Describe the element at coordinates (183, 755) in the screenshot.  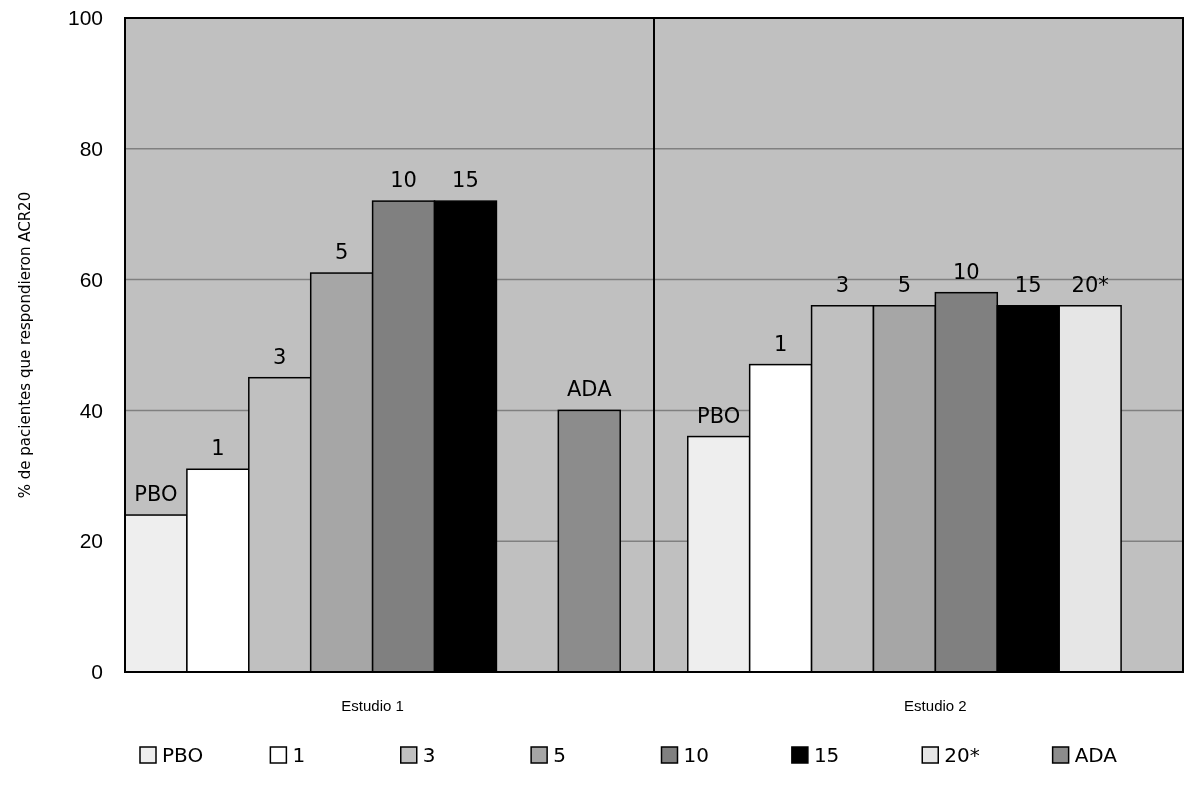
I see `legend-label: PBO` at that location.